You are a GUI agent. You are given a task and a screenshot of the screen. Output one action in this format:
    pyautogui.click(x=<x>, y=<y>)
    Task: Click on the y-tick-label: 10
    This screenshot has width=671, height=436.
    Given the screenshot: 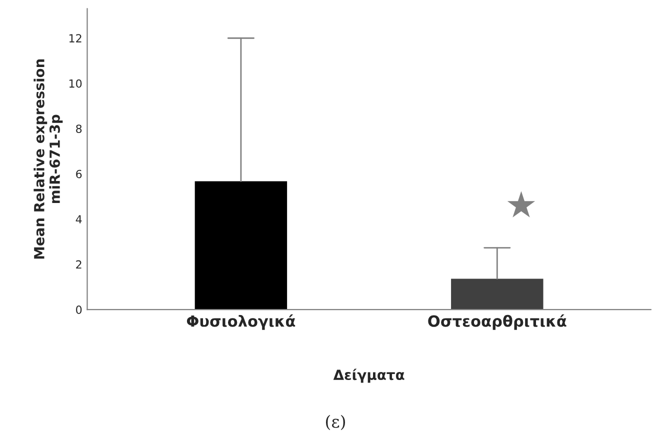 What is the action you would take?
    pyautogui.click(x=75, y=83)
    